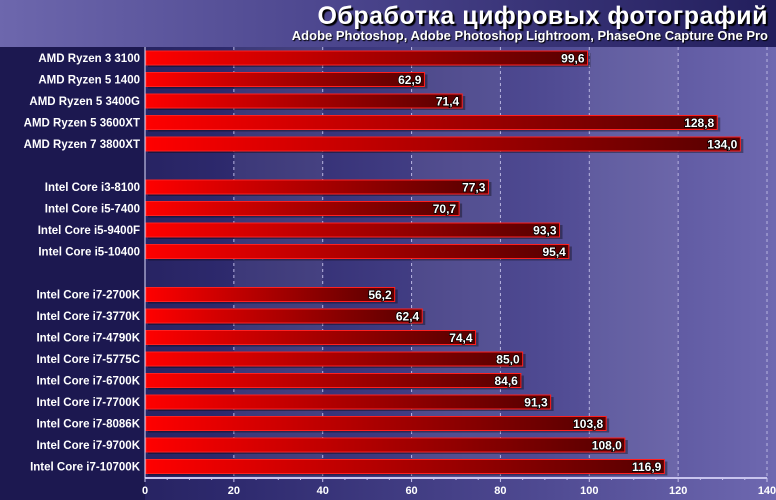 The width and height of the screenshot is (776, 500). What do you see at coordinates (588, 424) in the screenshot?
I see `data-label: 103,8` at bounding box center [588, 424].